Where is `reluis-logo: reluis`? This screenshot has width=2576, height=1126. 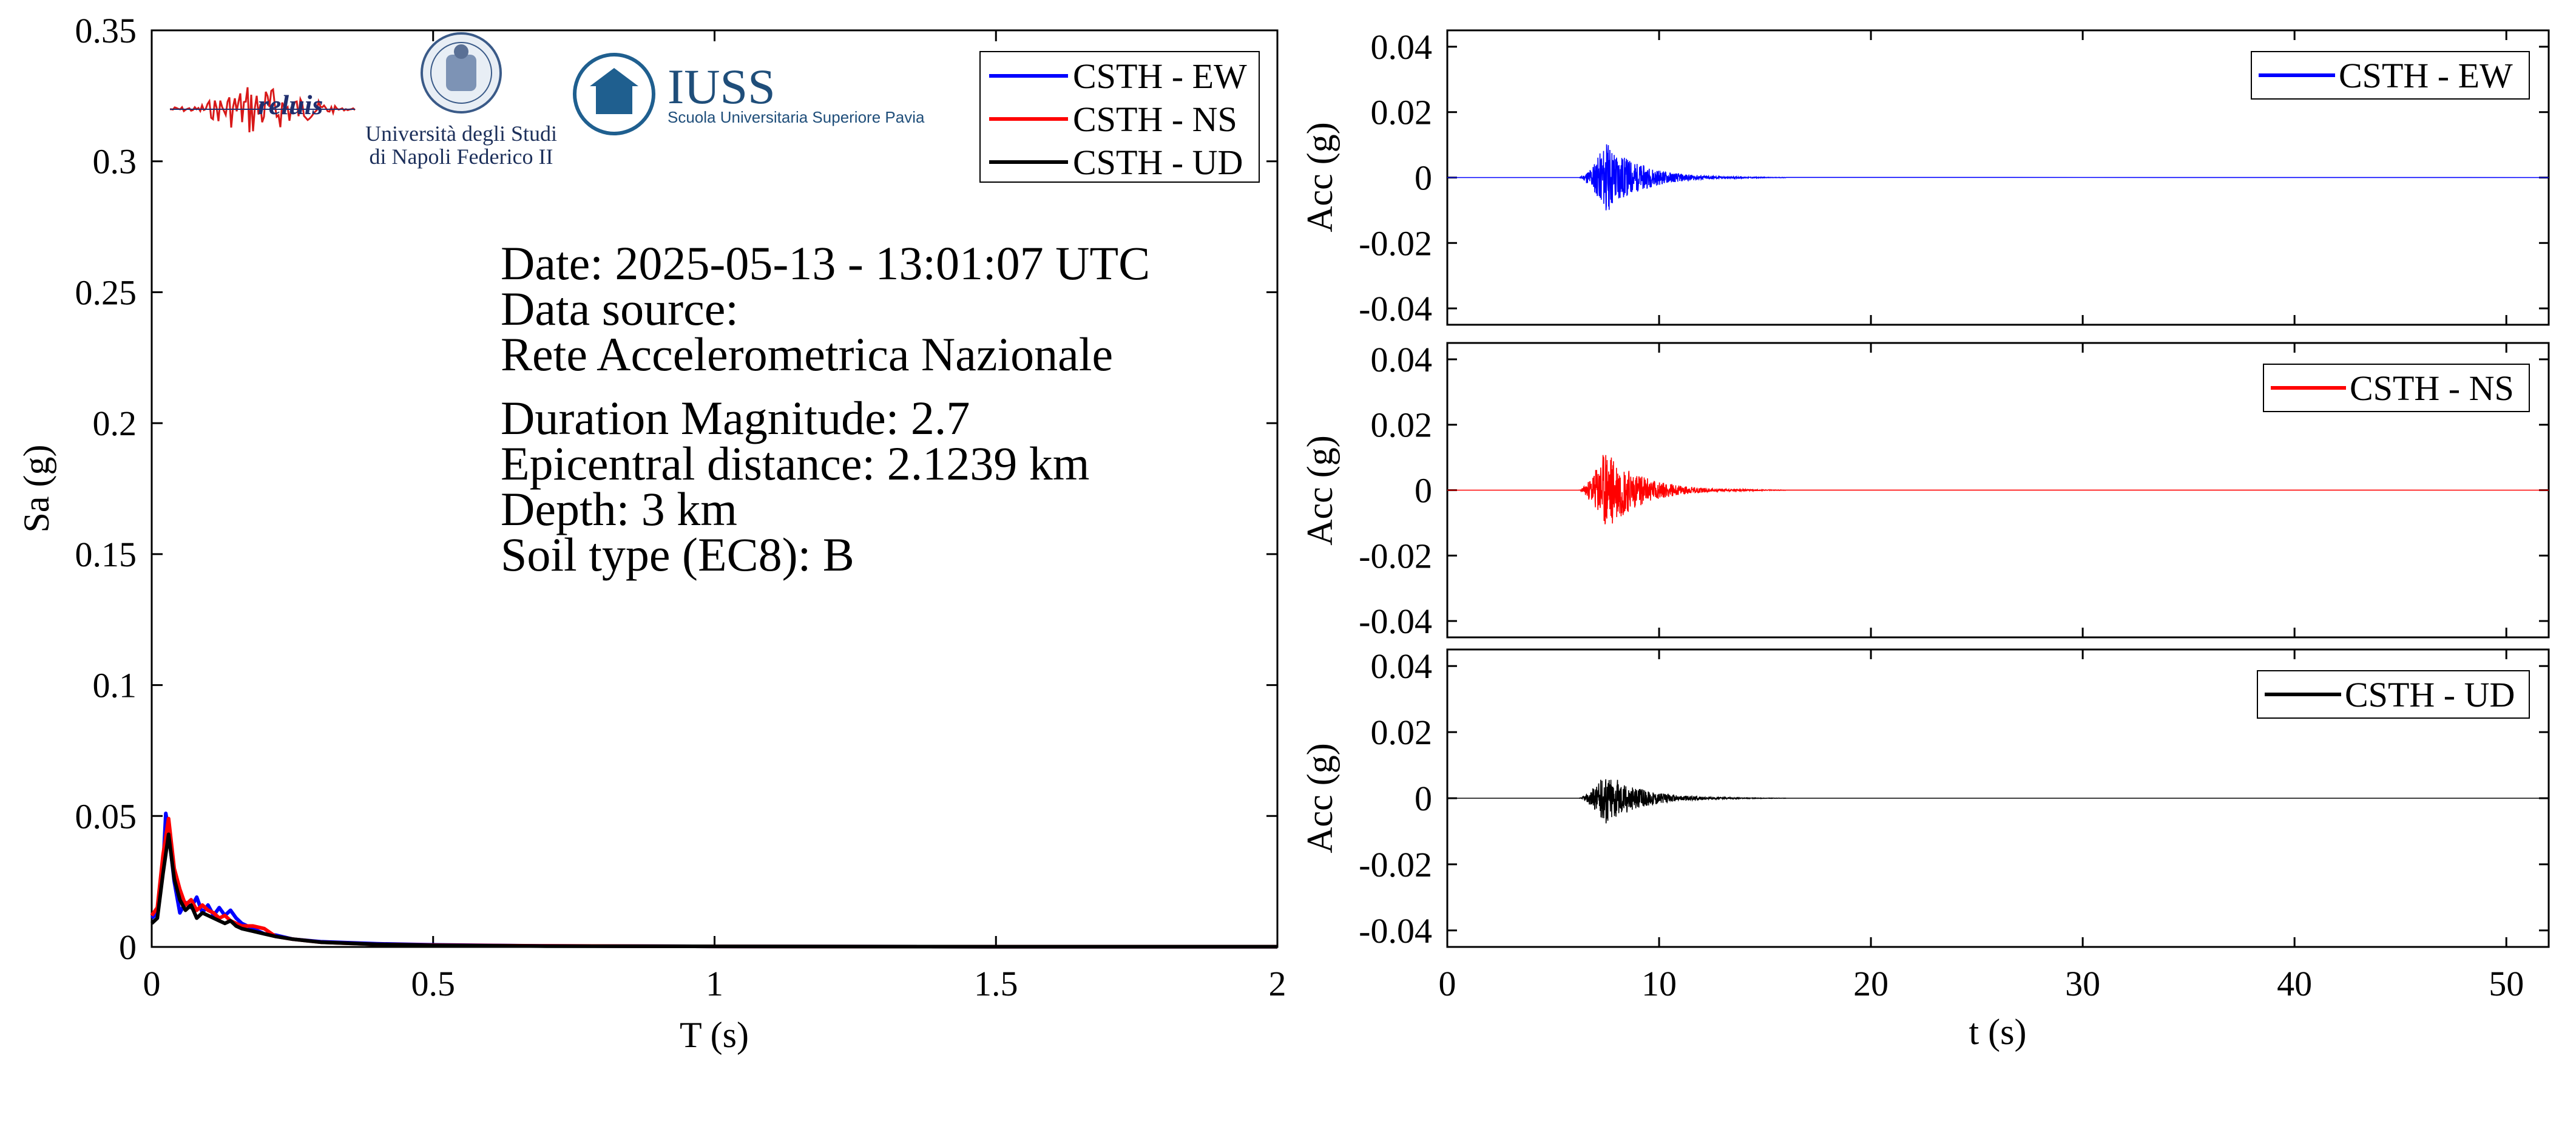 reluis-logo: reluis is located at coordinates (262, 109).